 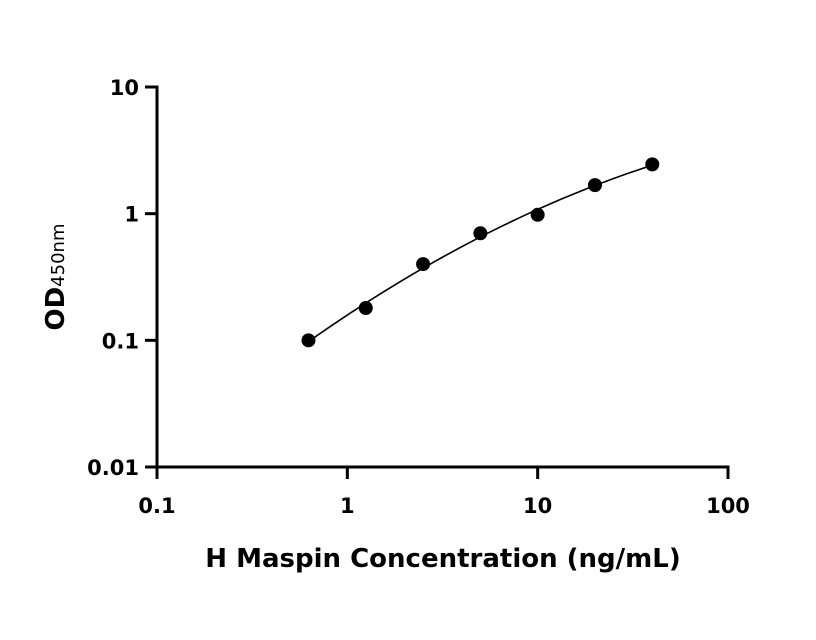 What do you see at coordinates (113, 468) in the screenshot?
I see `y-tick-label: 0.01` at bounding box center [113, 468].